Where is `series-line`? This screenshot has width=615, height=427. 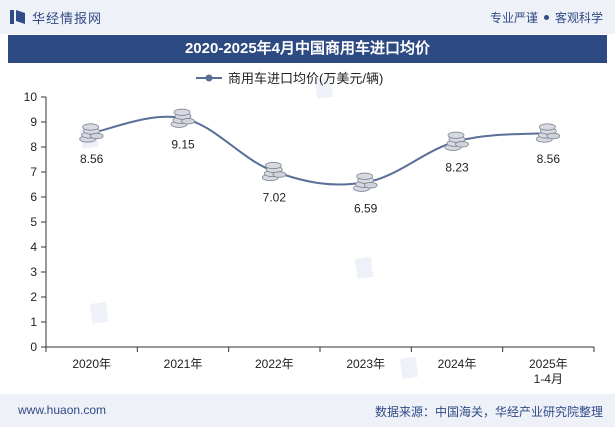
series-line is located at coordinates (320, 150).